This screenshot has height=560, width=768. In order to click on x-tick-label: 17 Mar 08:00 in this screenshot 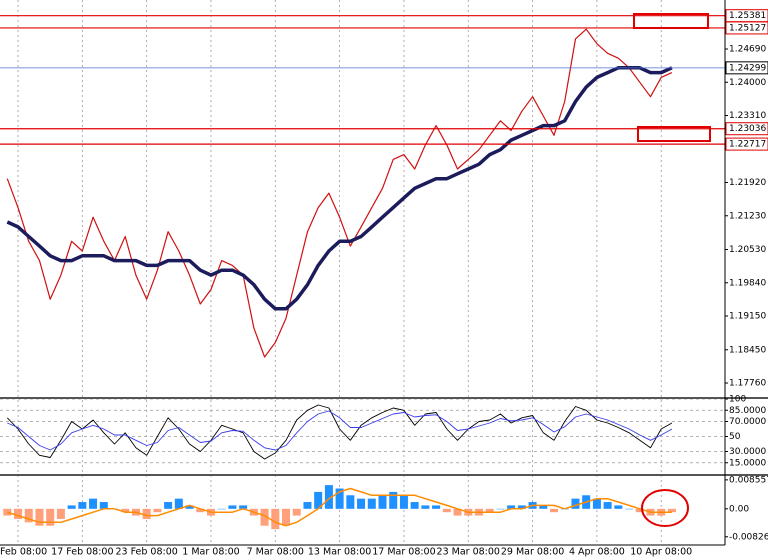, I will do `click(403, 552)`.